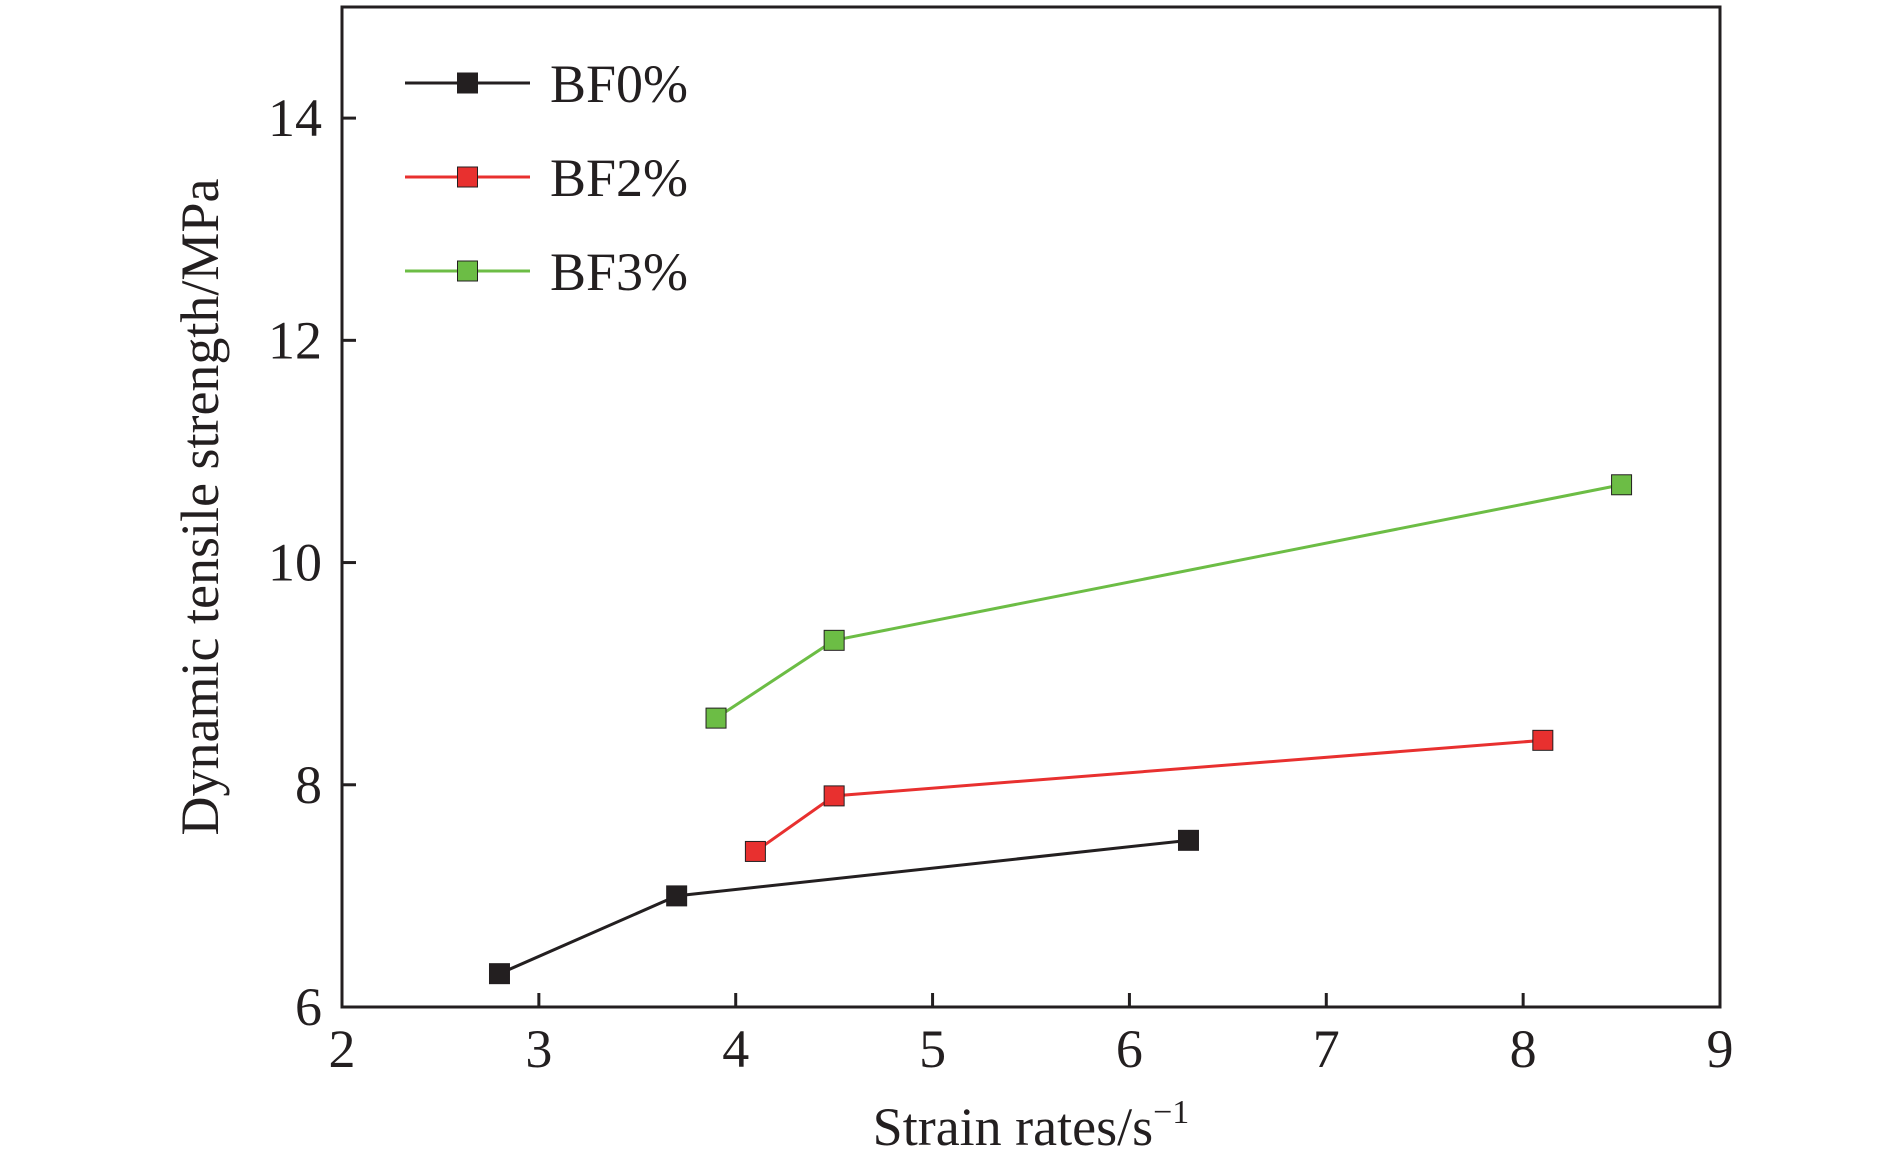 Image resolution: width=1890 pixels, height=1167 pixels. What do you see at coordinates (619, 178) in the screenshot?
I see `legend-label-1: BF2%` at bounding box center [619, 178].